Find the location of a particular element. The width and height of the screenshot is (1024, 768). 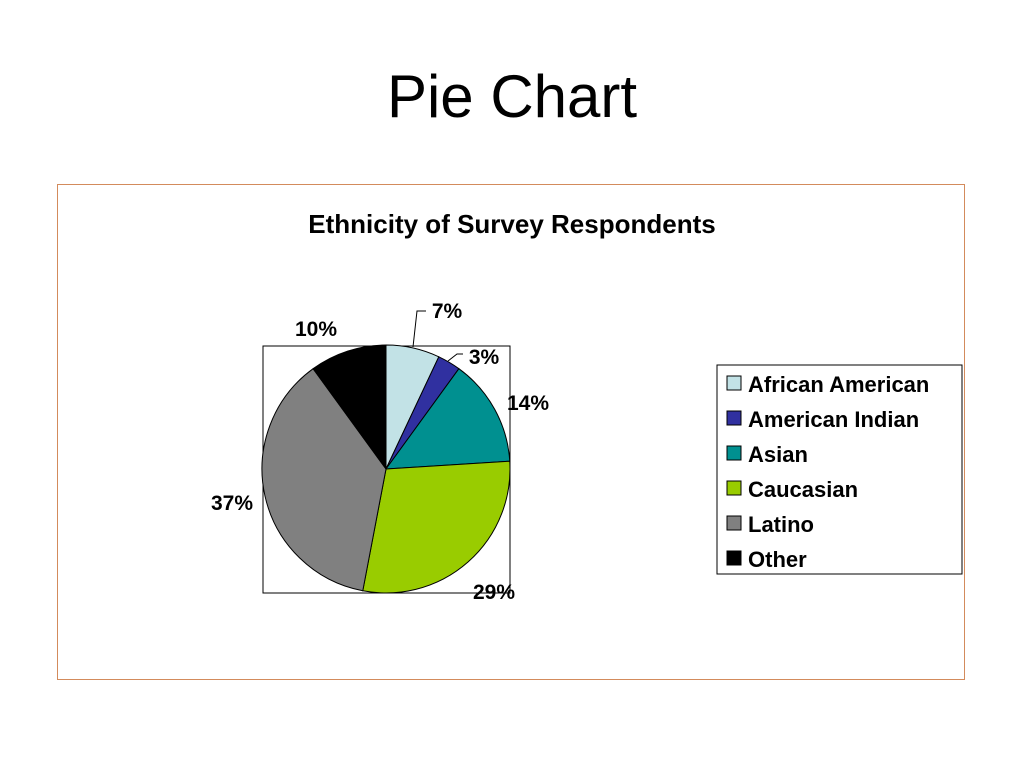

leader-line-african-american is located at coordinates (419, 329).